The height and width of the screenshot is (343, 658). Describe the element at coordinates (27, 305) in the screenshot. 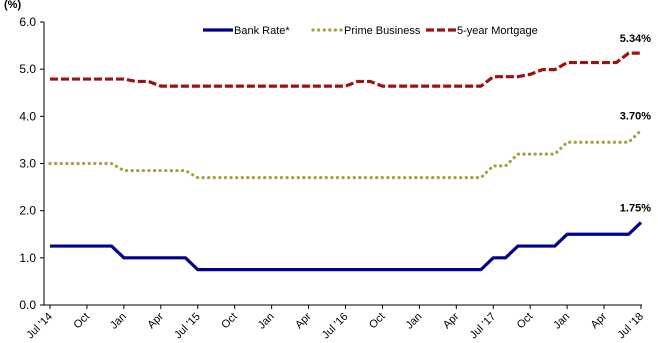

I see `y-tick-label: 0.0` at that location.